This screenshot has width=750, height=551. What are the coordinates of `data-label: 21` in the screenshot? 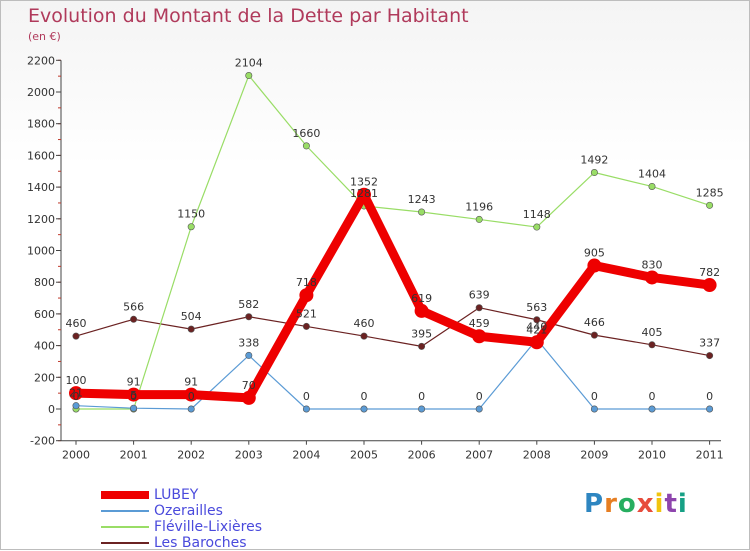 It's located at (76, 393).